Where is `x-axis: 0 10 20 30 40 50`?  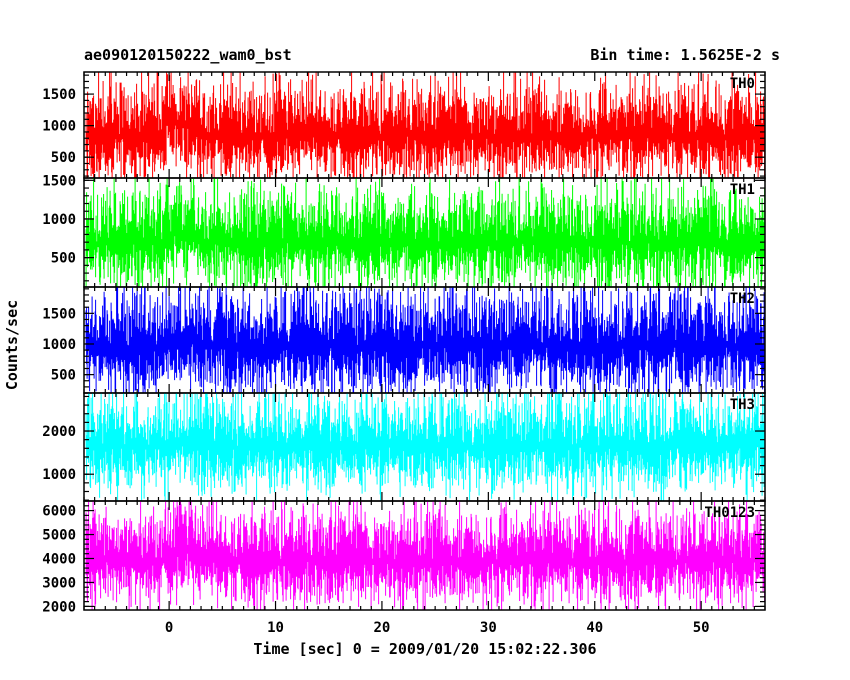
x-axis: 0 10 20 30 40 50 is located at coordinates (437, 628).